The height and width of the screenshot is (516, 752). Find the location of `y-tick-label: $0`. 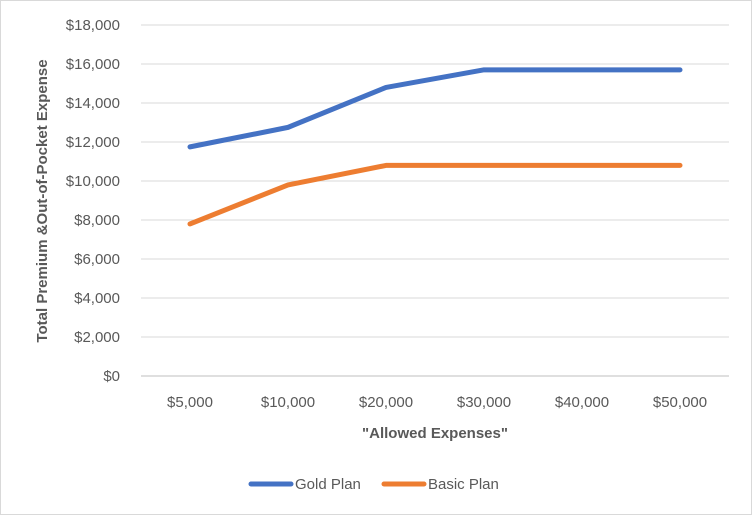

y-tick-label: $0 is located at coordinates (111, 376).